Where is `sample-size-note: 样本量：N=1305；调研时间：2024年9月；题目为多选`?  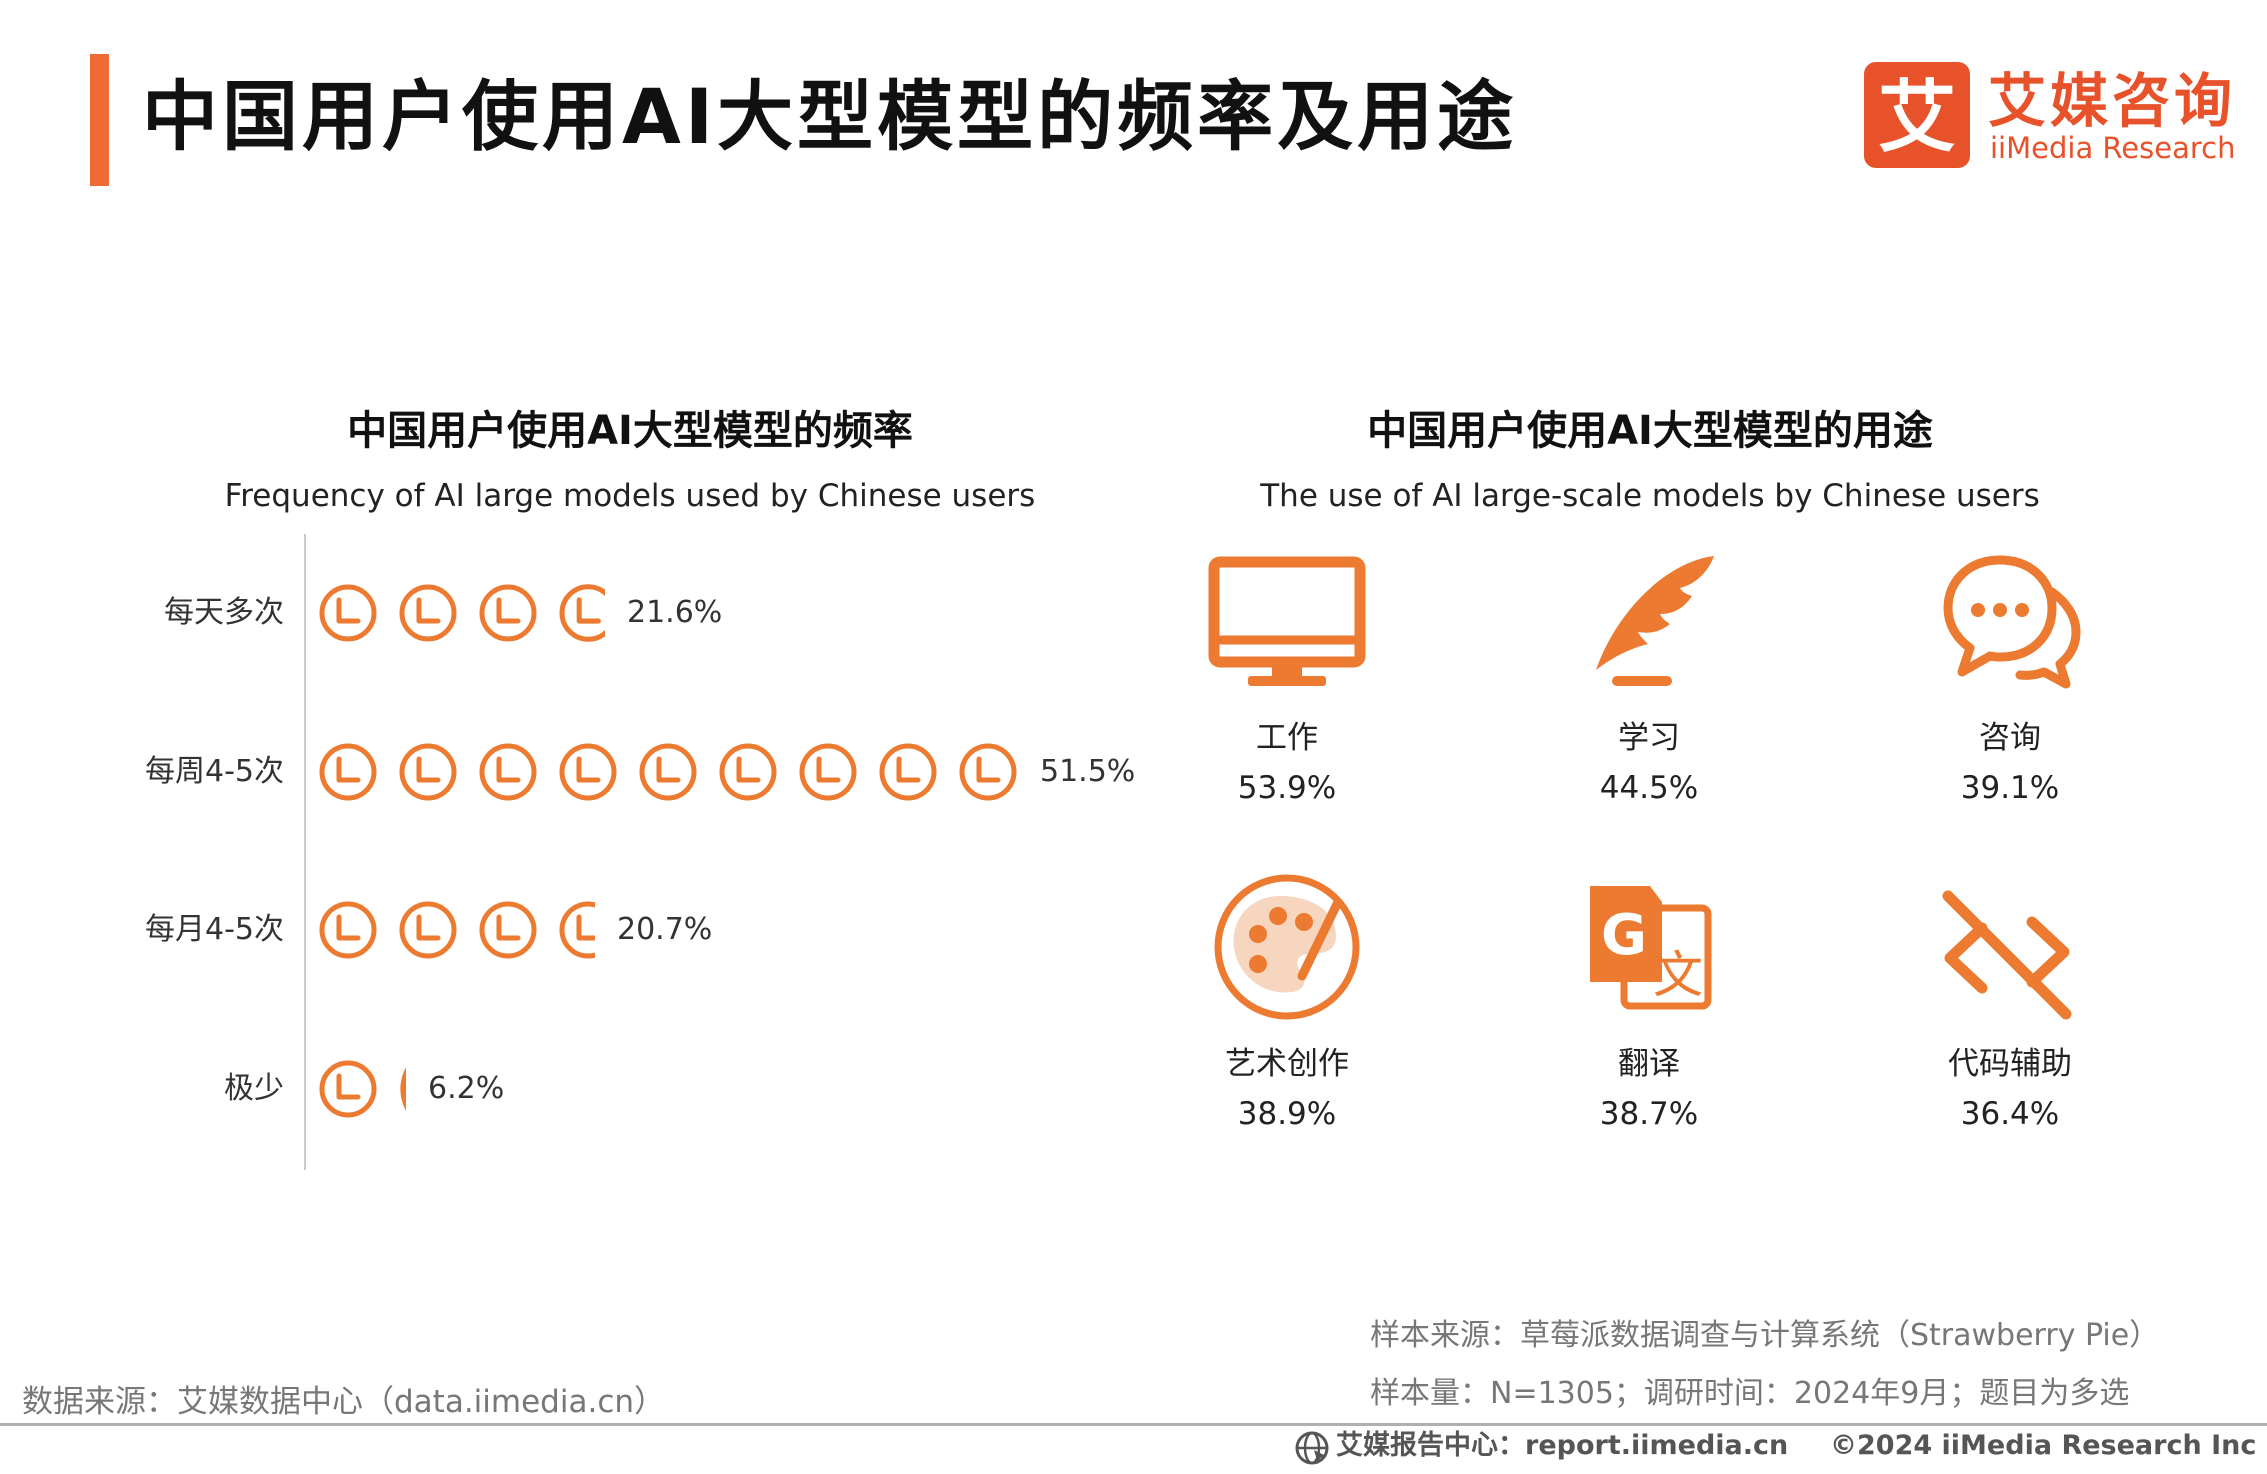
sample-size-note: 样本量：N=1305；调研时间：2024年9月；题目为多选 is located at coordinates (1750, 1393).